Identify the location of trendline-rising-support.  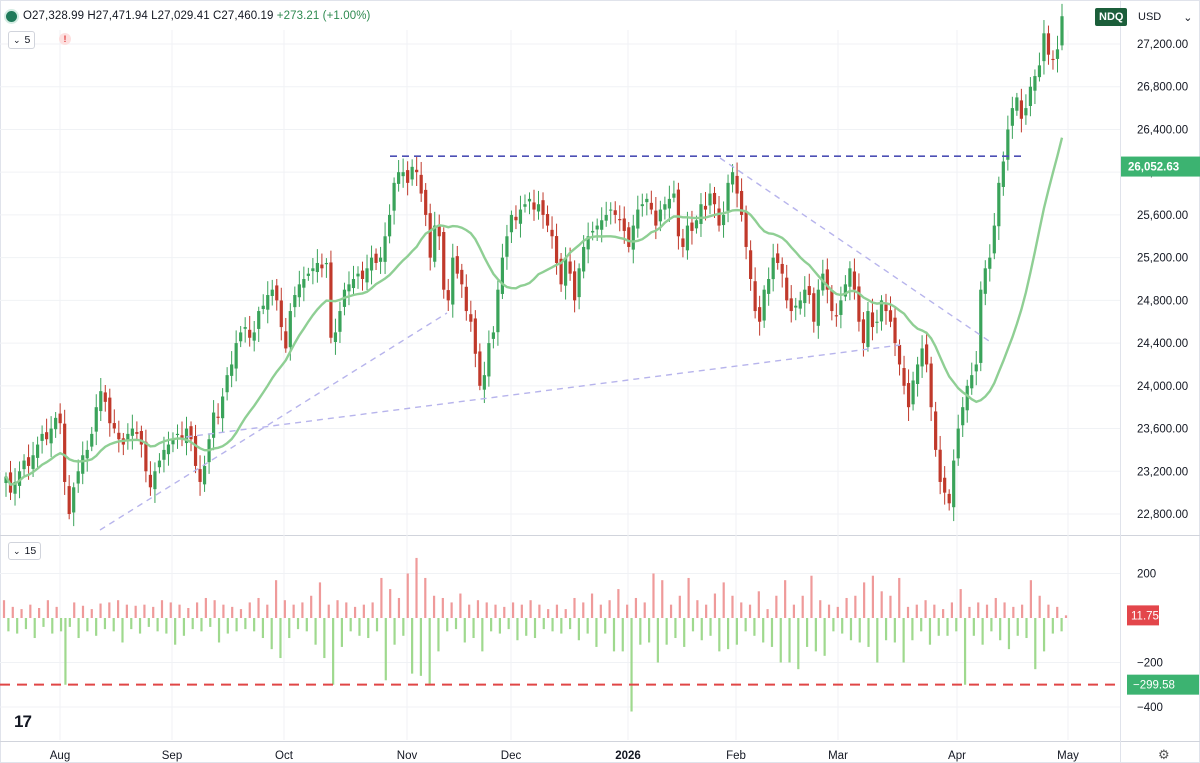
(273, 421).